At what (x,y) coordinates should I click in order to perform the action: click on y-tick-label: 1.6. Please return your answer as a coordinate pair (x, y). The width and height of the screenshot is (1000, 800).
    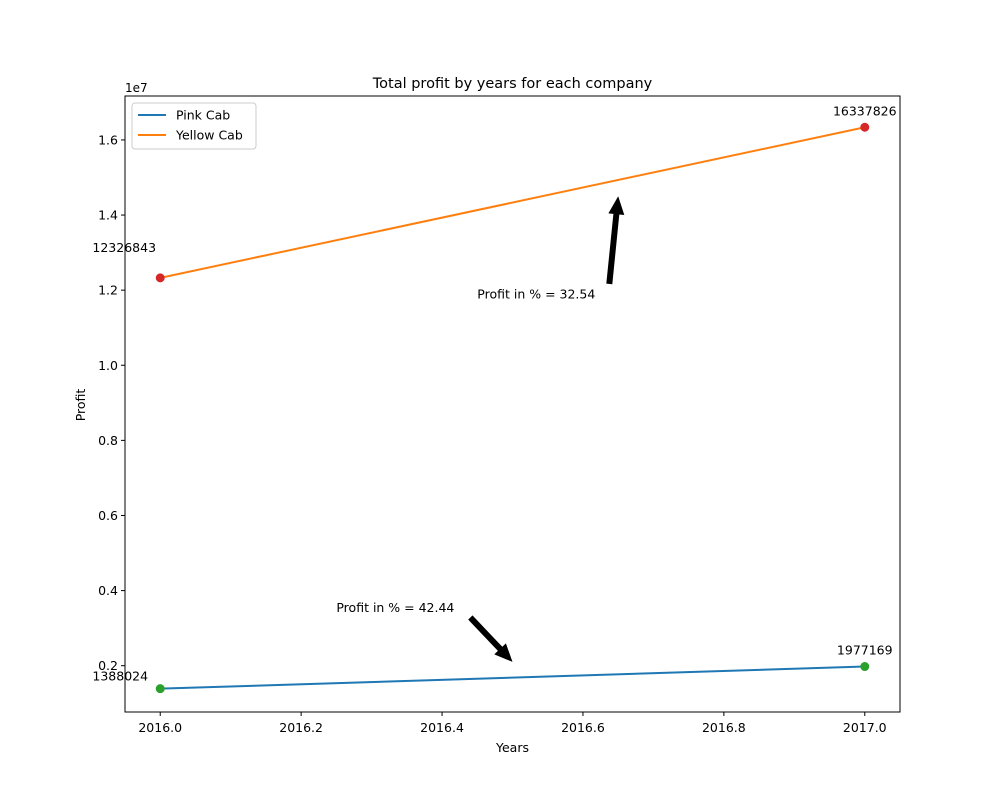
    Looking at the image, I should click on (108, 139).